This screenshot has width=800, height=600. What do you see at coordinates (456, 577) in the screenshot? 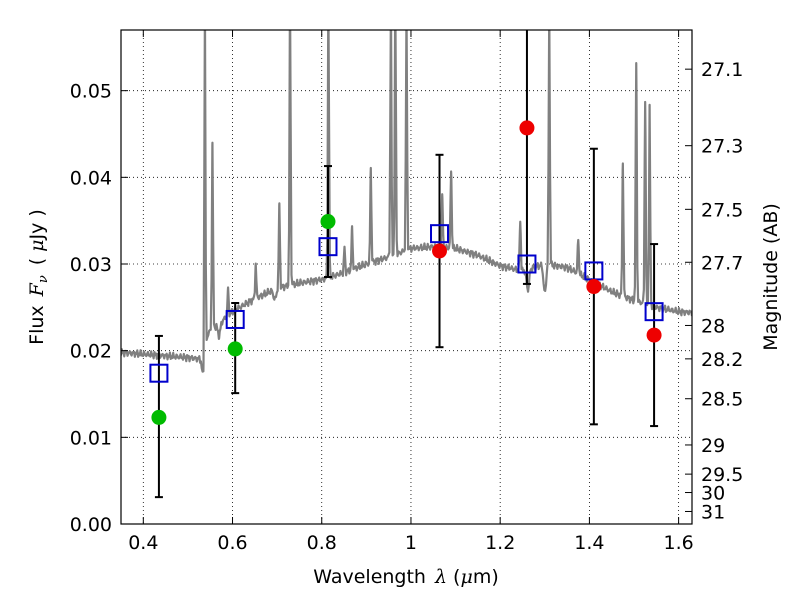
I see `x-axis-label-unit-open: (` at bounding box center [456, 577].